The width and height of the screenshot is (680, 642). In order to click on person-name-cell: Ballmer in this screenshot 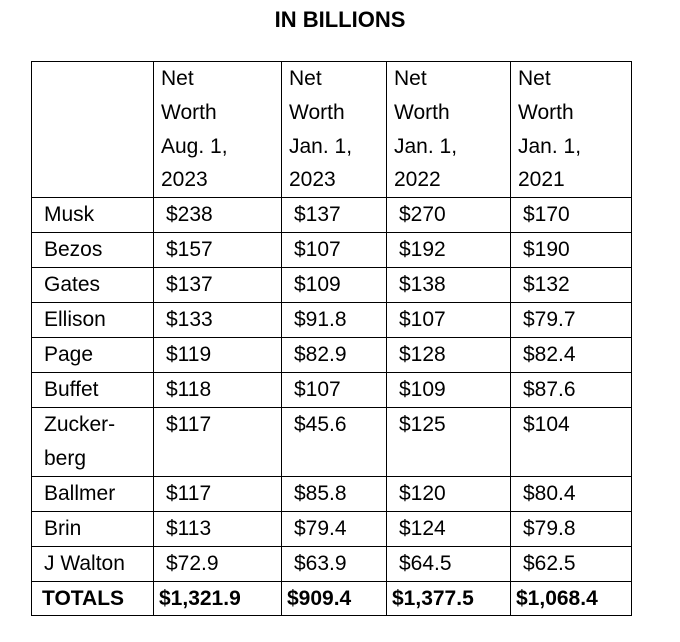, I will do `click(92, 494)`.